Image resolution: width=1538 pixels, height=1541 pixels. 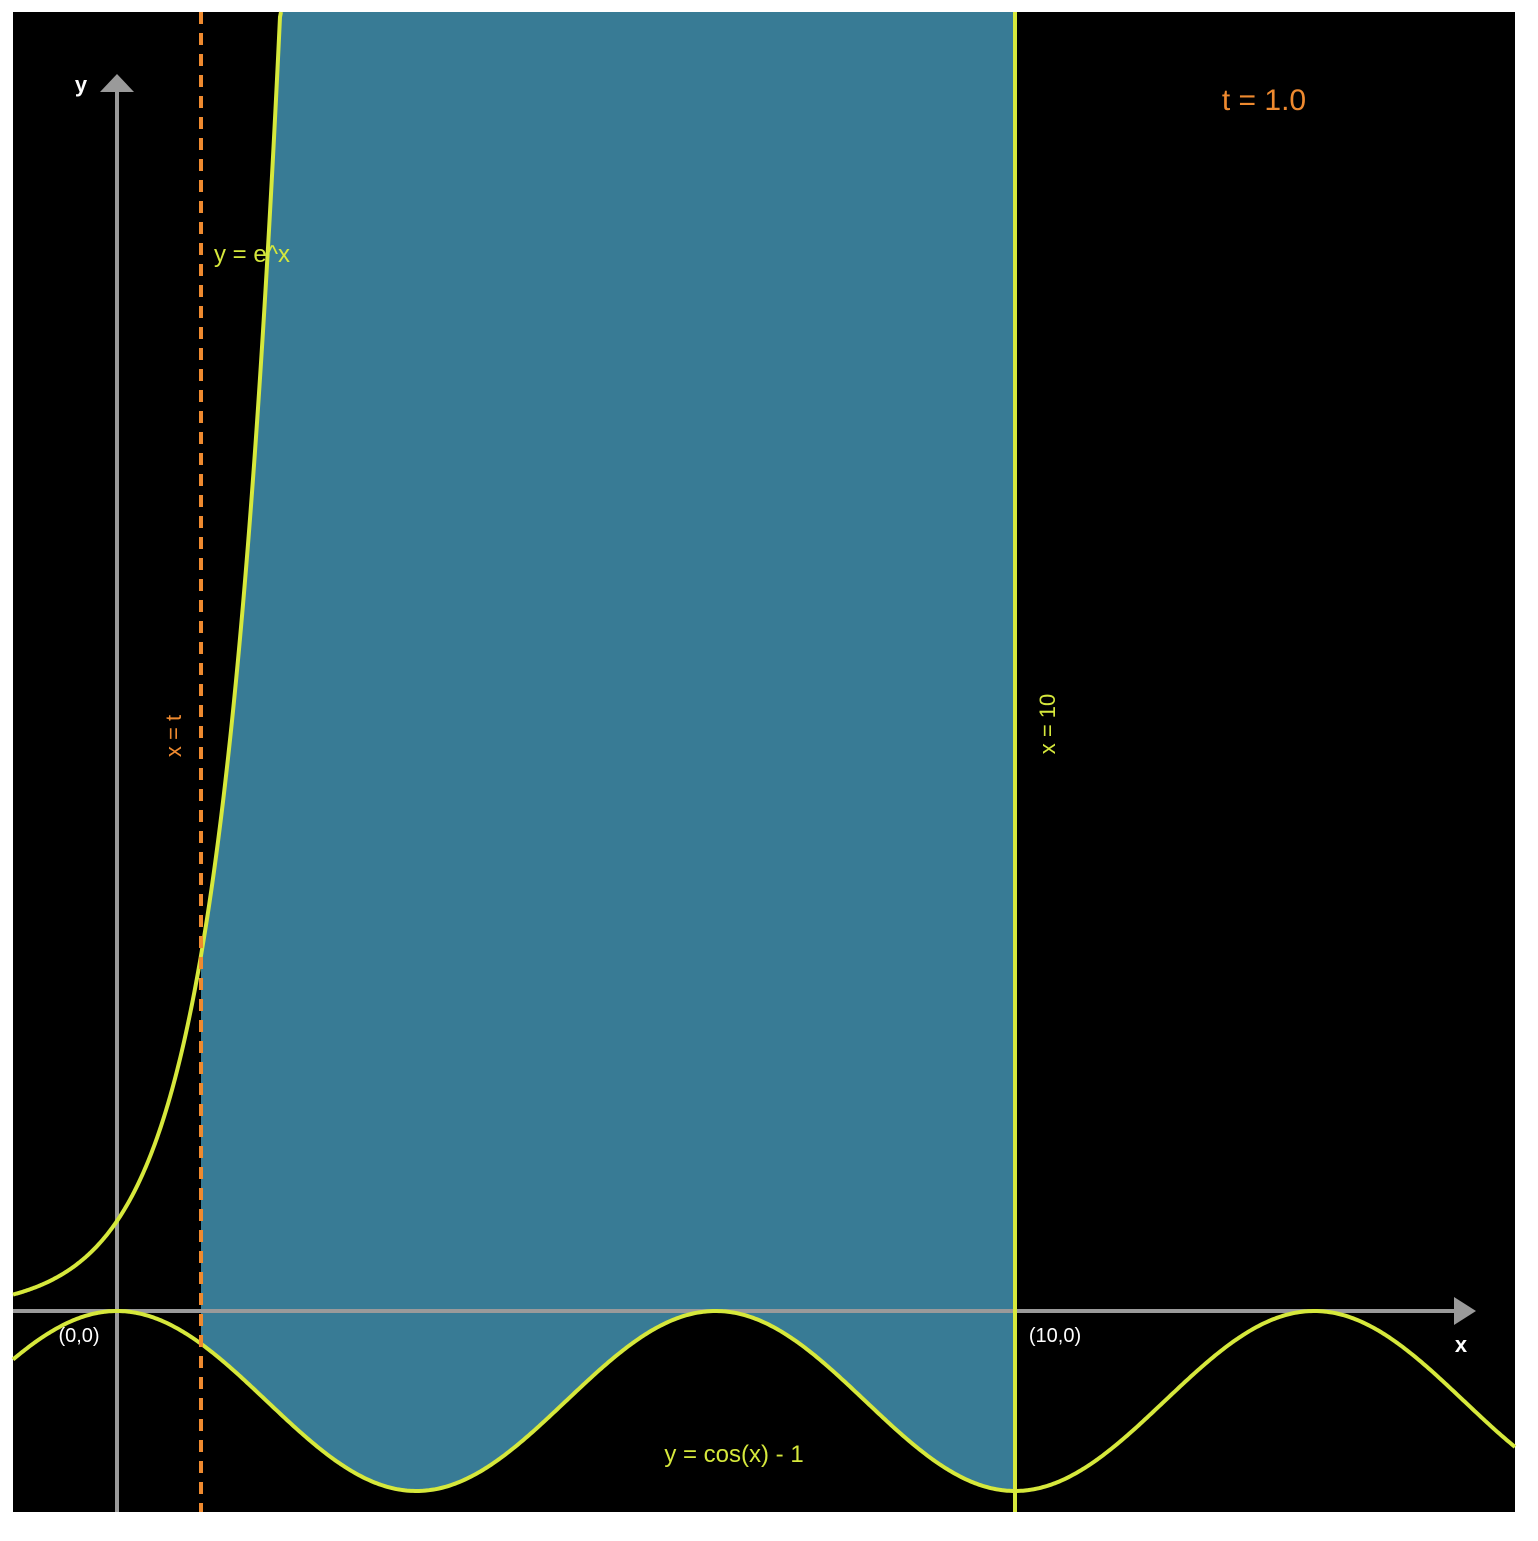 I want to click on exp-curve-label: y = e^x, so click(x=252, y=254).